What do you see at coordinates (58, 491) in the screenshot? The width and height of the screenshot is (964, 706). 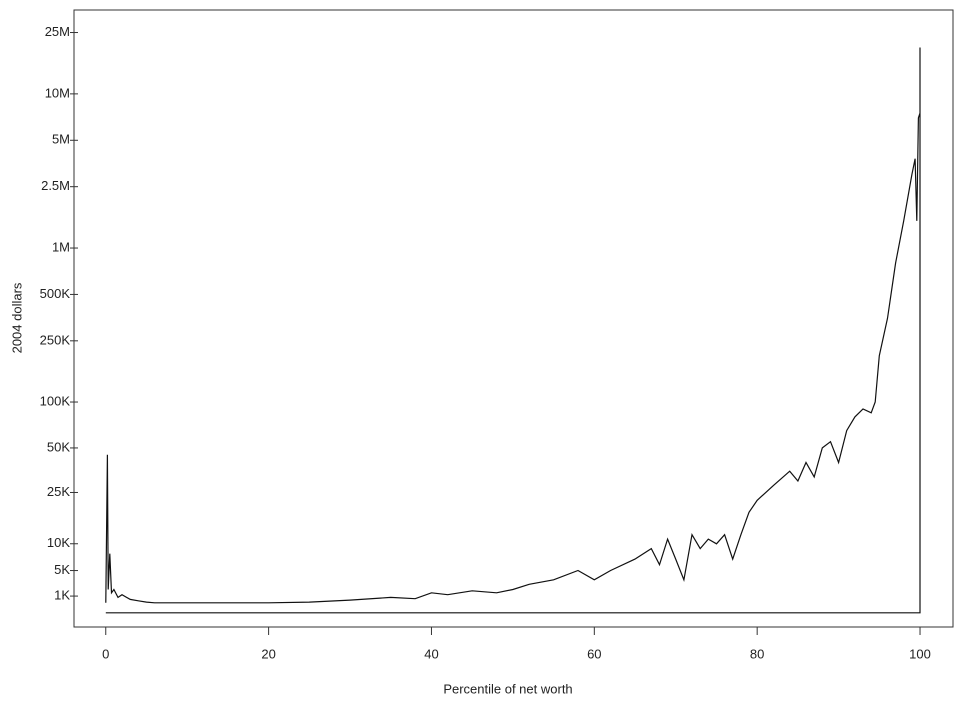 I see `y-tick-label: 25K` at bounding box center [58, 491].